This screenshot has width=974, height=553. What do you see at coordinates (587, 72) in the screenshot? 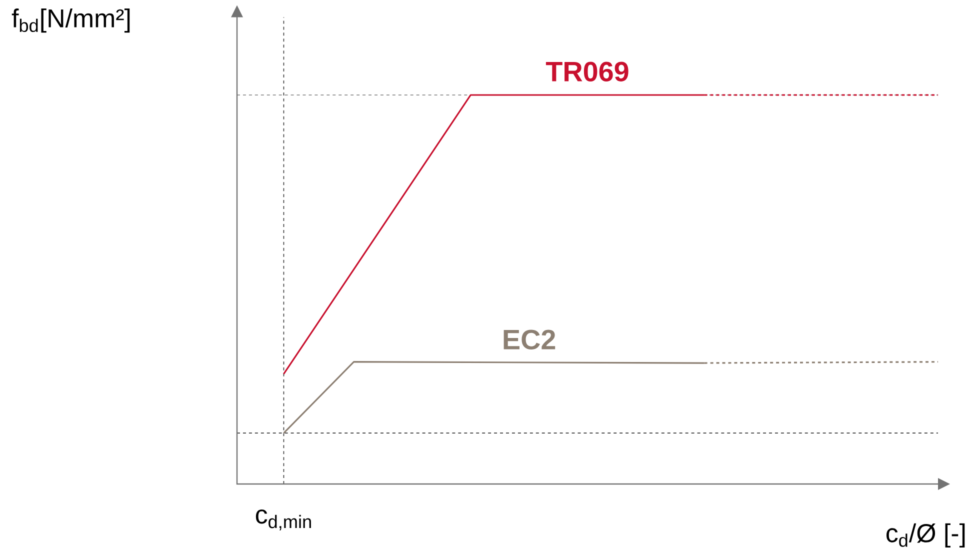
I see `series-label: TR069` at bounding box center [587, 72].